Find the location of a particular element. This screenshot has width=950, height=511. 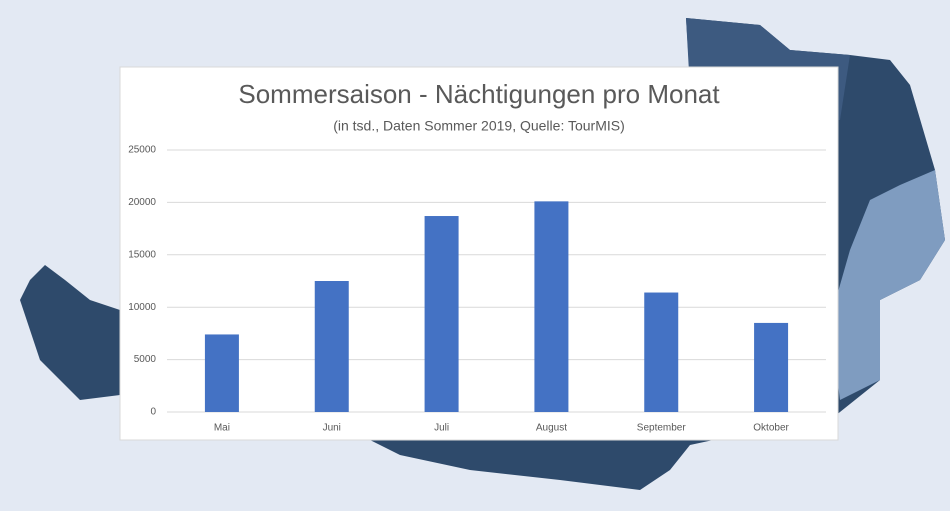

x-tick-label: Mai is located at coordinates (222, 428).